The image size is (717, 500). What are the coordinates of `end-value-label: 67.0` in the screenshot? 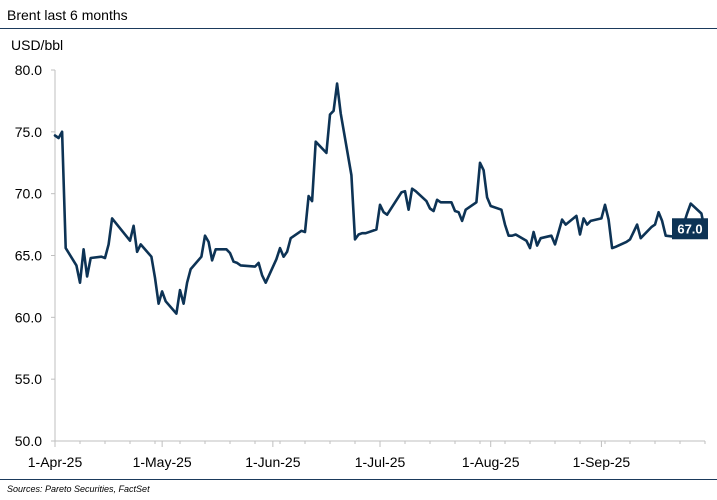 It's located at (690, 229).